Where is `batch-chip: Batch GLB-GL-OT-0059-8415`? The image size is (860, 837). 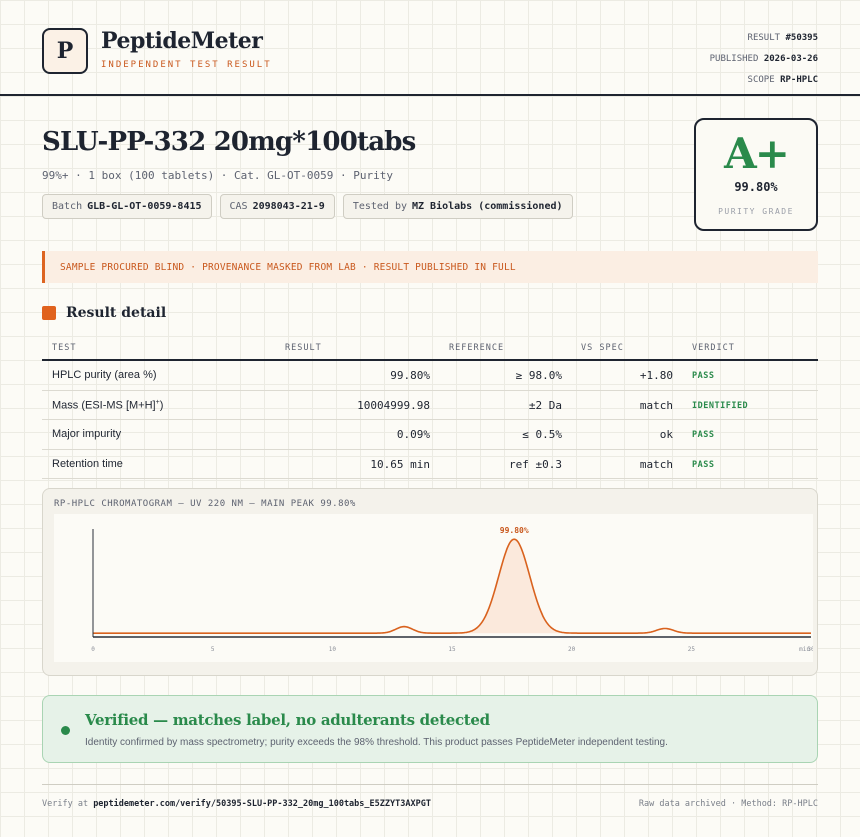
batch-chip: Batch GLB-GL-OT-0059-8415 is located at coordinates (127, 206).